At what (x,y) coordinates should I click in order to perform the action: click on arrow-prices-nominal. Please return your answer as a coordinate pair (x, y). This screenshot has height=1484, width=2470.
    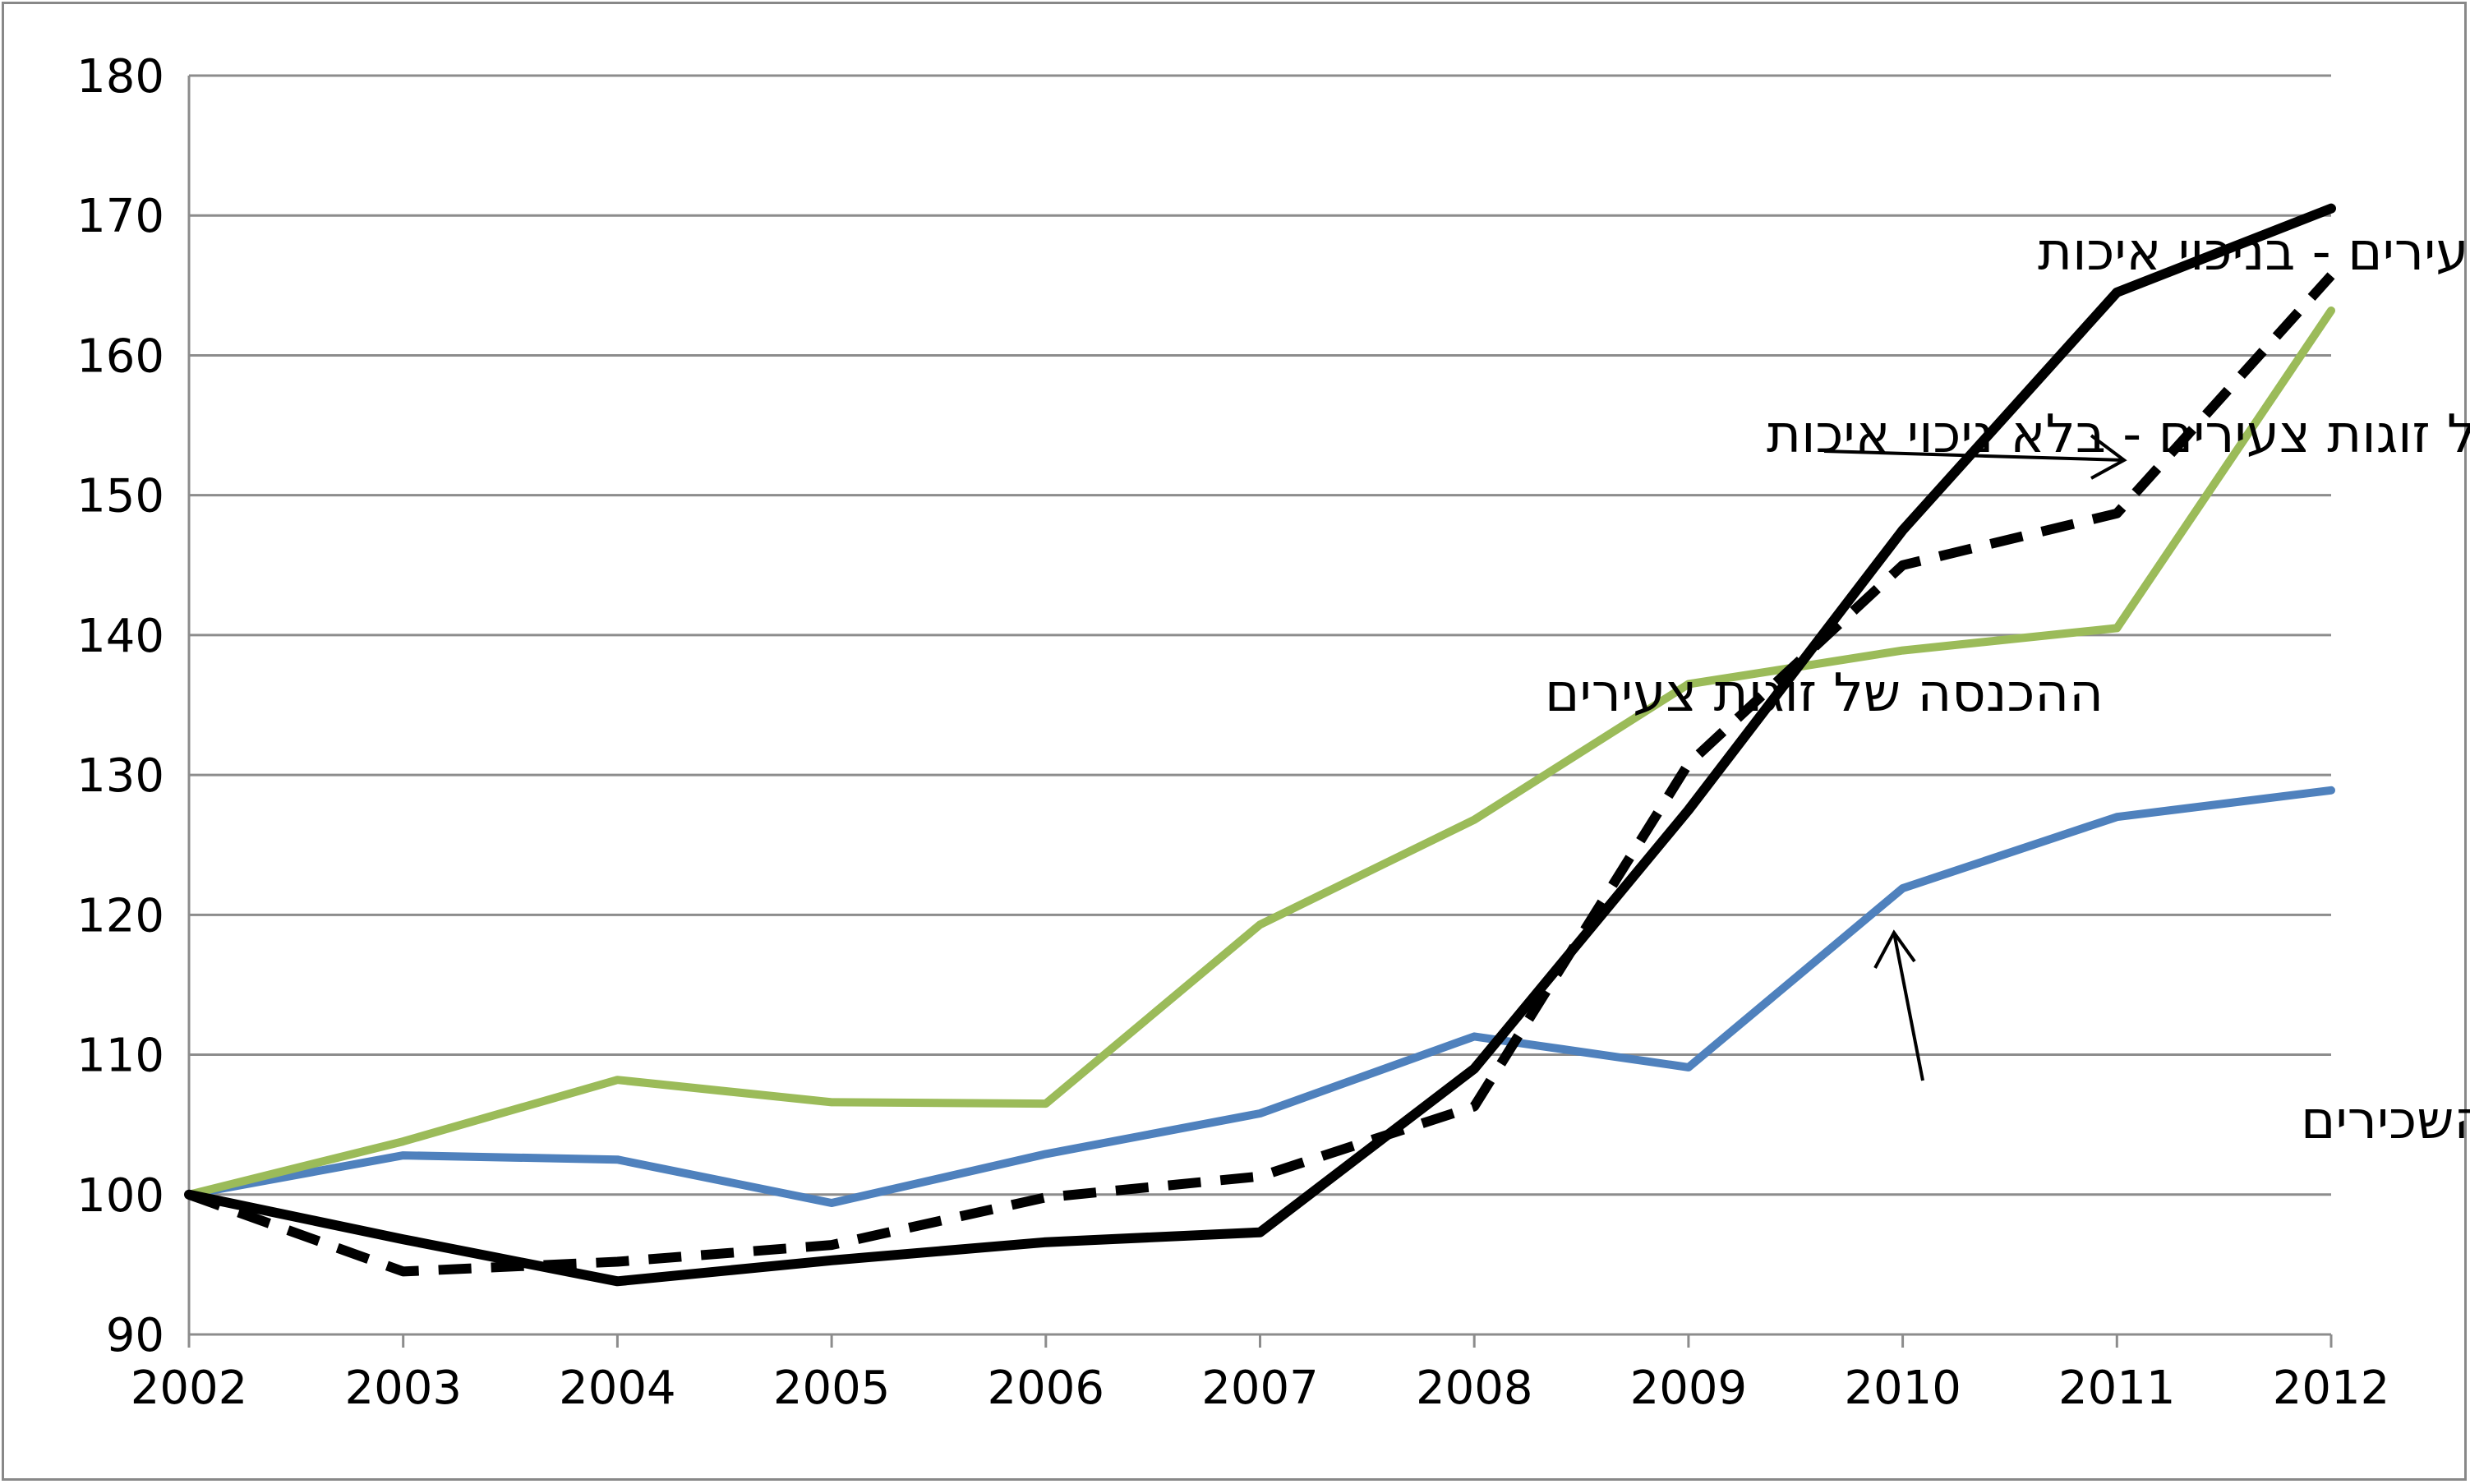
    Looking at the image, I should click on (1975, 457).